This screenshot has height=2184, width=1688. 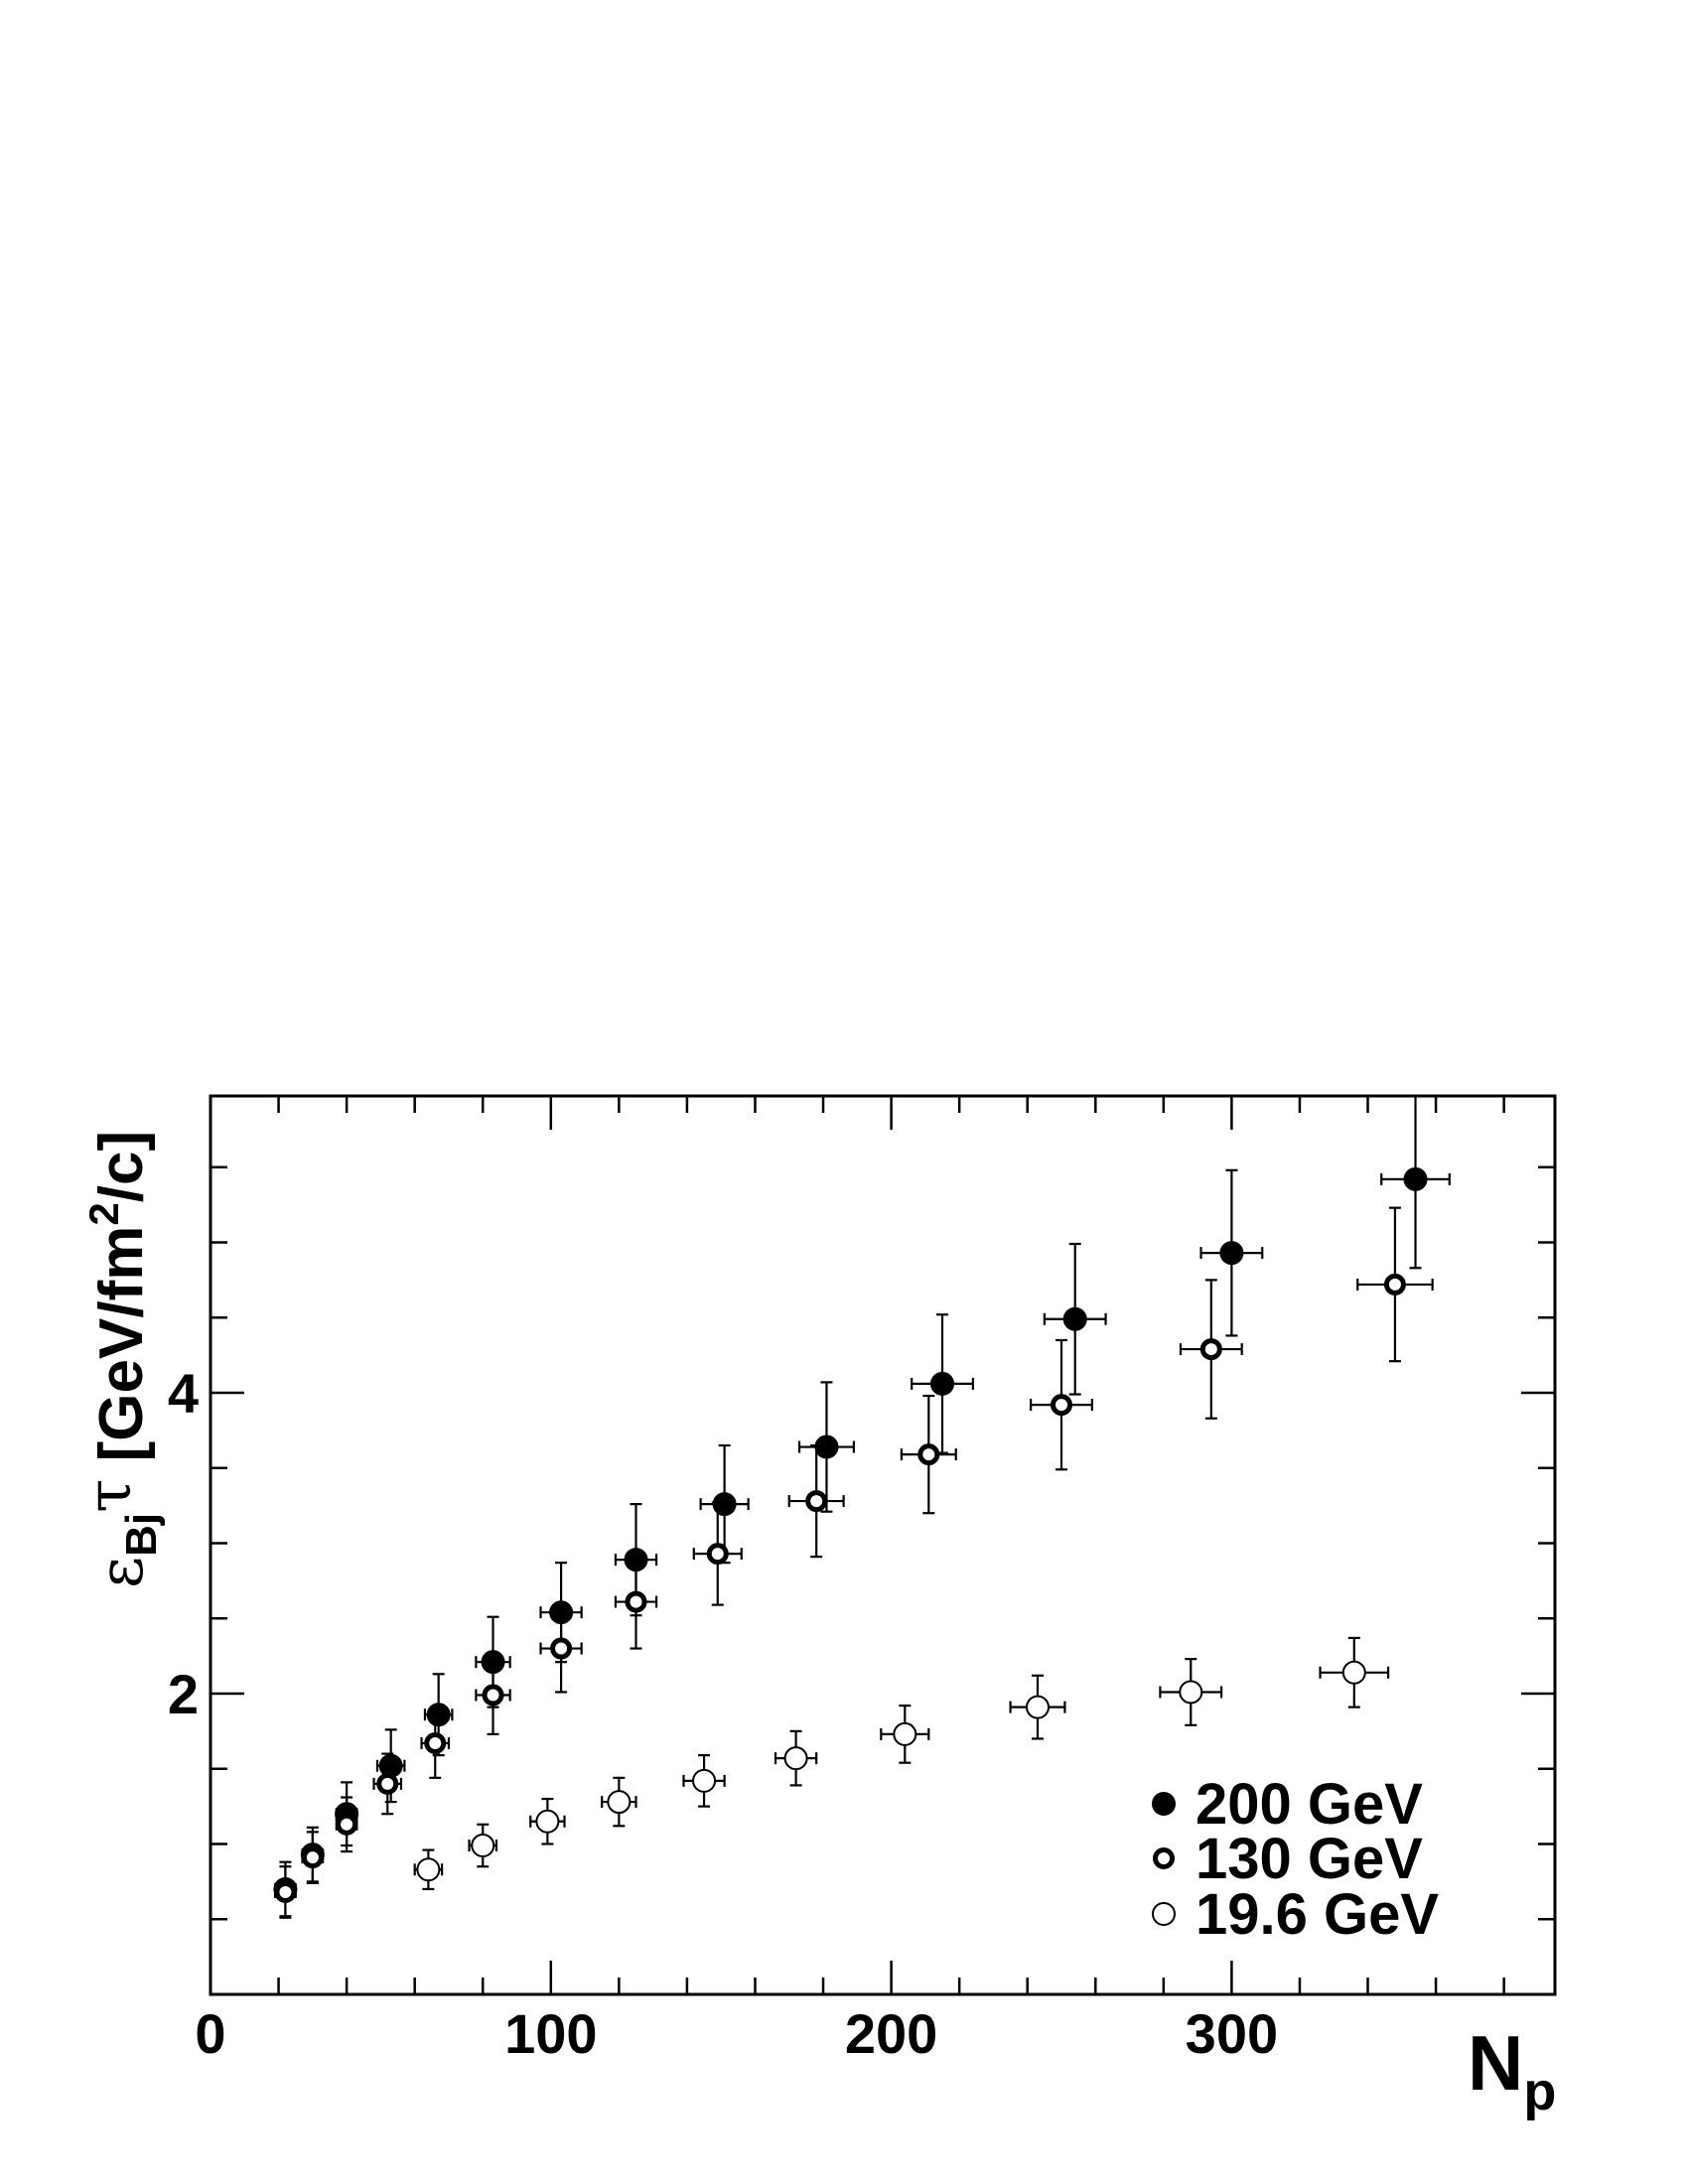 What do you see at coordinates (183, 1694) in the screenshot?
I see `y-tick-label: 2` at bounding box center [183, 1694].